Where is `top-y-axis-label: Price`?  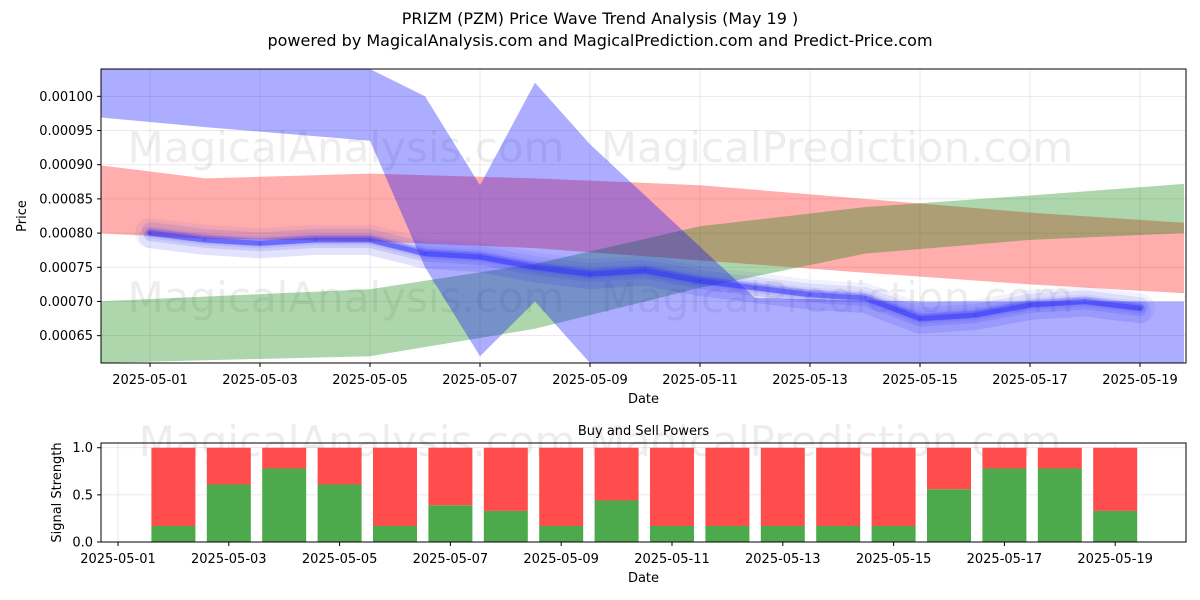 top-y-axis-label: Price is located at coordinates (22, 216).